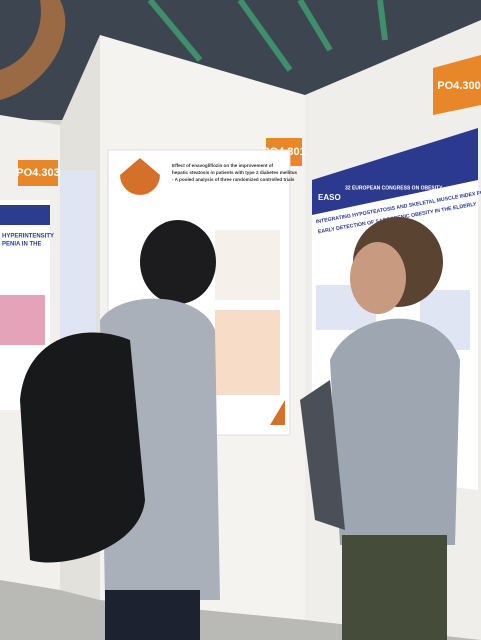 Image resolution: width=481 pixels, height=640 pixels. What do you see at coordinates (395, 431) in the screenshot?
I see `shirt` at bounding box center [395, 431].